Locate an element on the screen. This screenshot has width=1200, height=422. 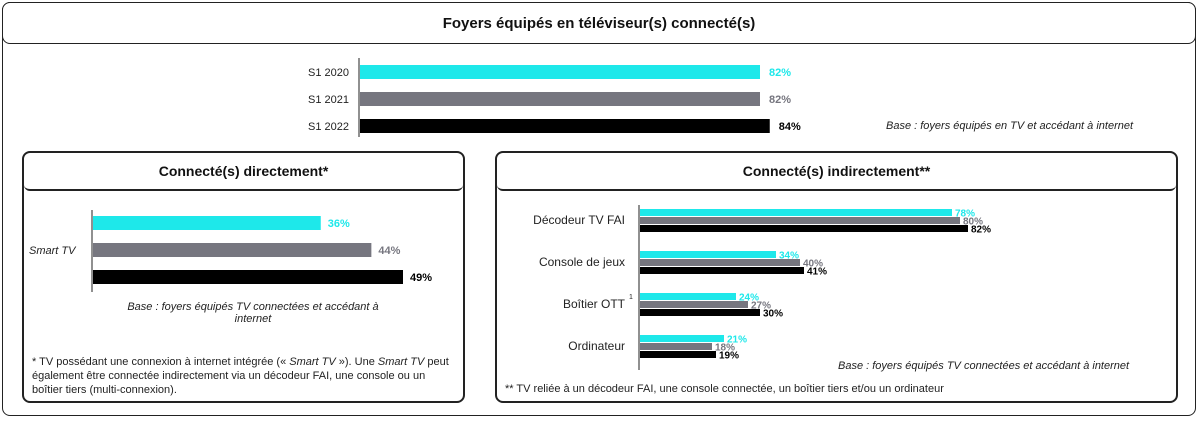
category-superscript: 1 is located at coordinates (631, 297).